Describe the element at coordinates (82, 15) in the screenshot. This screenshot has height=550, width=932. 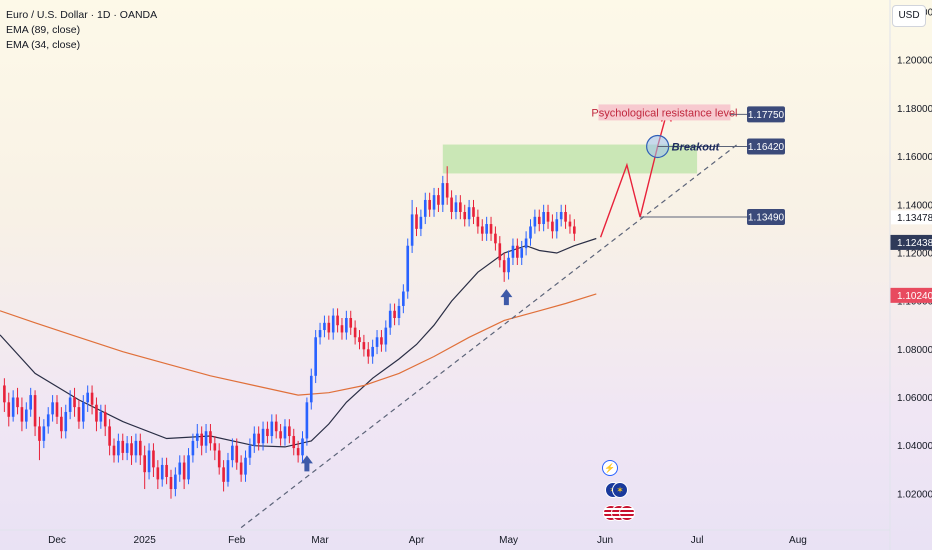
I see `legend-symbol: Euro / U.S. Dollar · 1D · OANDA` at that location.